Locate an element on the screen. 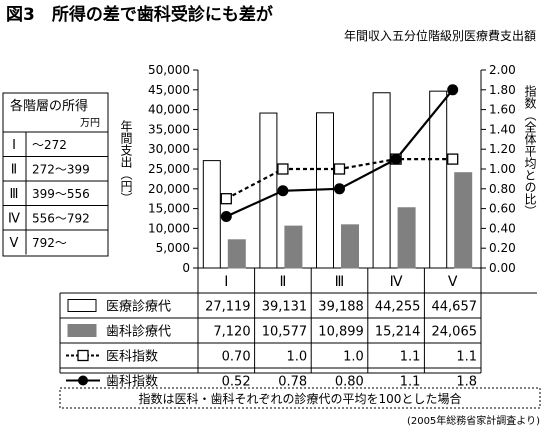 This screenshot has width=550, height=434. table-cell-value: 10,577 is located at coordinates (285, 332).